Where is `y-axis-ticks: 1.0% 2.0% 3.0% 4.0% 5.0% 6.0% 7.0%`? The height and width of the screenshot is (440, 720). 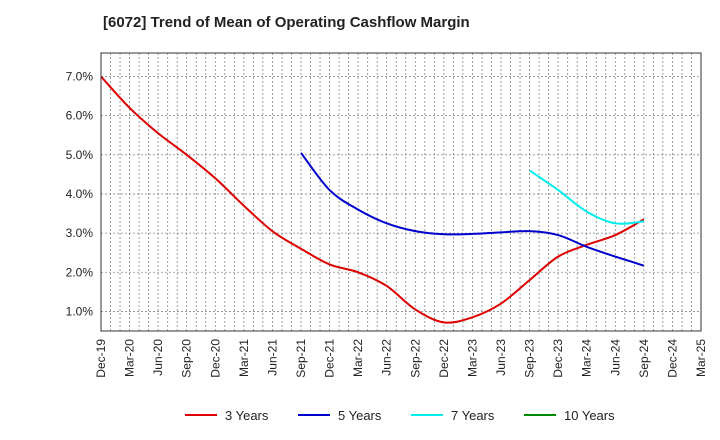 y-axis-ticks: 1.0% 2.0% 3.0% 4.0% 5.0% 6.0% 7.0% is located at coordinates (80, 193).